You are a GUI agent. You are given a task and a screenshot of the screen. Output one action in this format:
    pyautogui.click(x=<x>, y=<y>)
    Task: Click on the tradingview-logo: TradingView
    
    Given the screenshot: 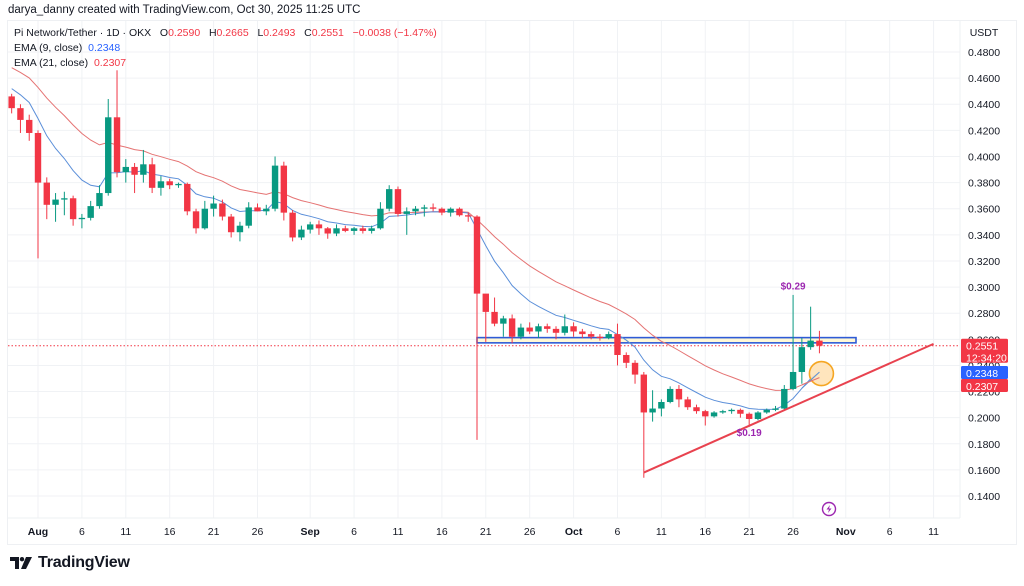 What is the action you would take?
    pyautogui.click(x=70, y=563)
    